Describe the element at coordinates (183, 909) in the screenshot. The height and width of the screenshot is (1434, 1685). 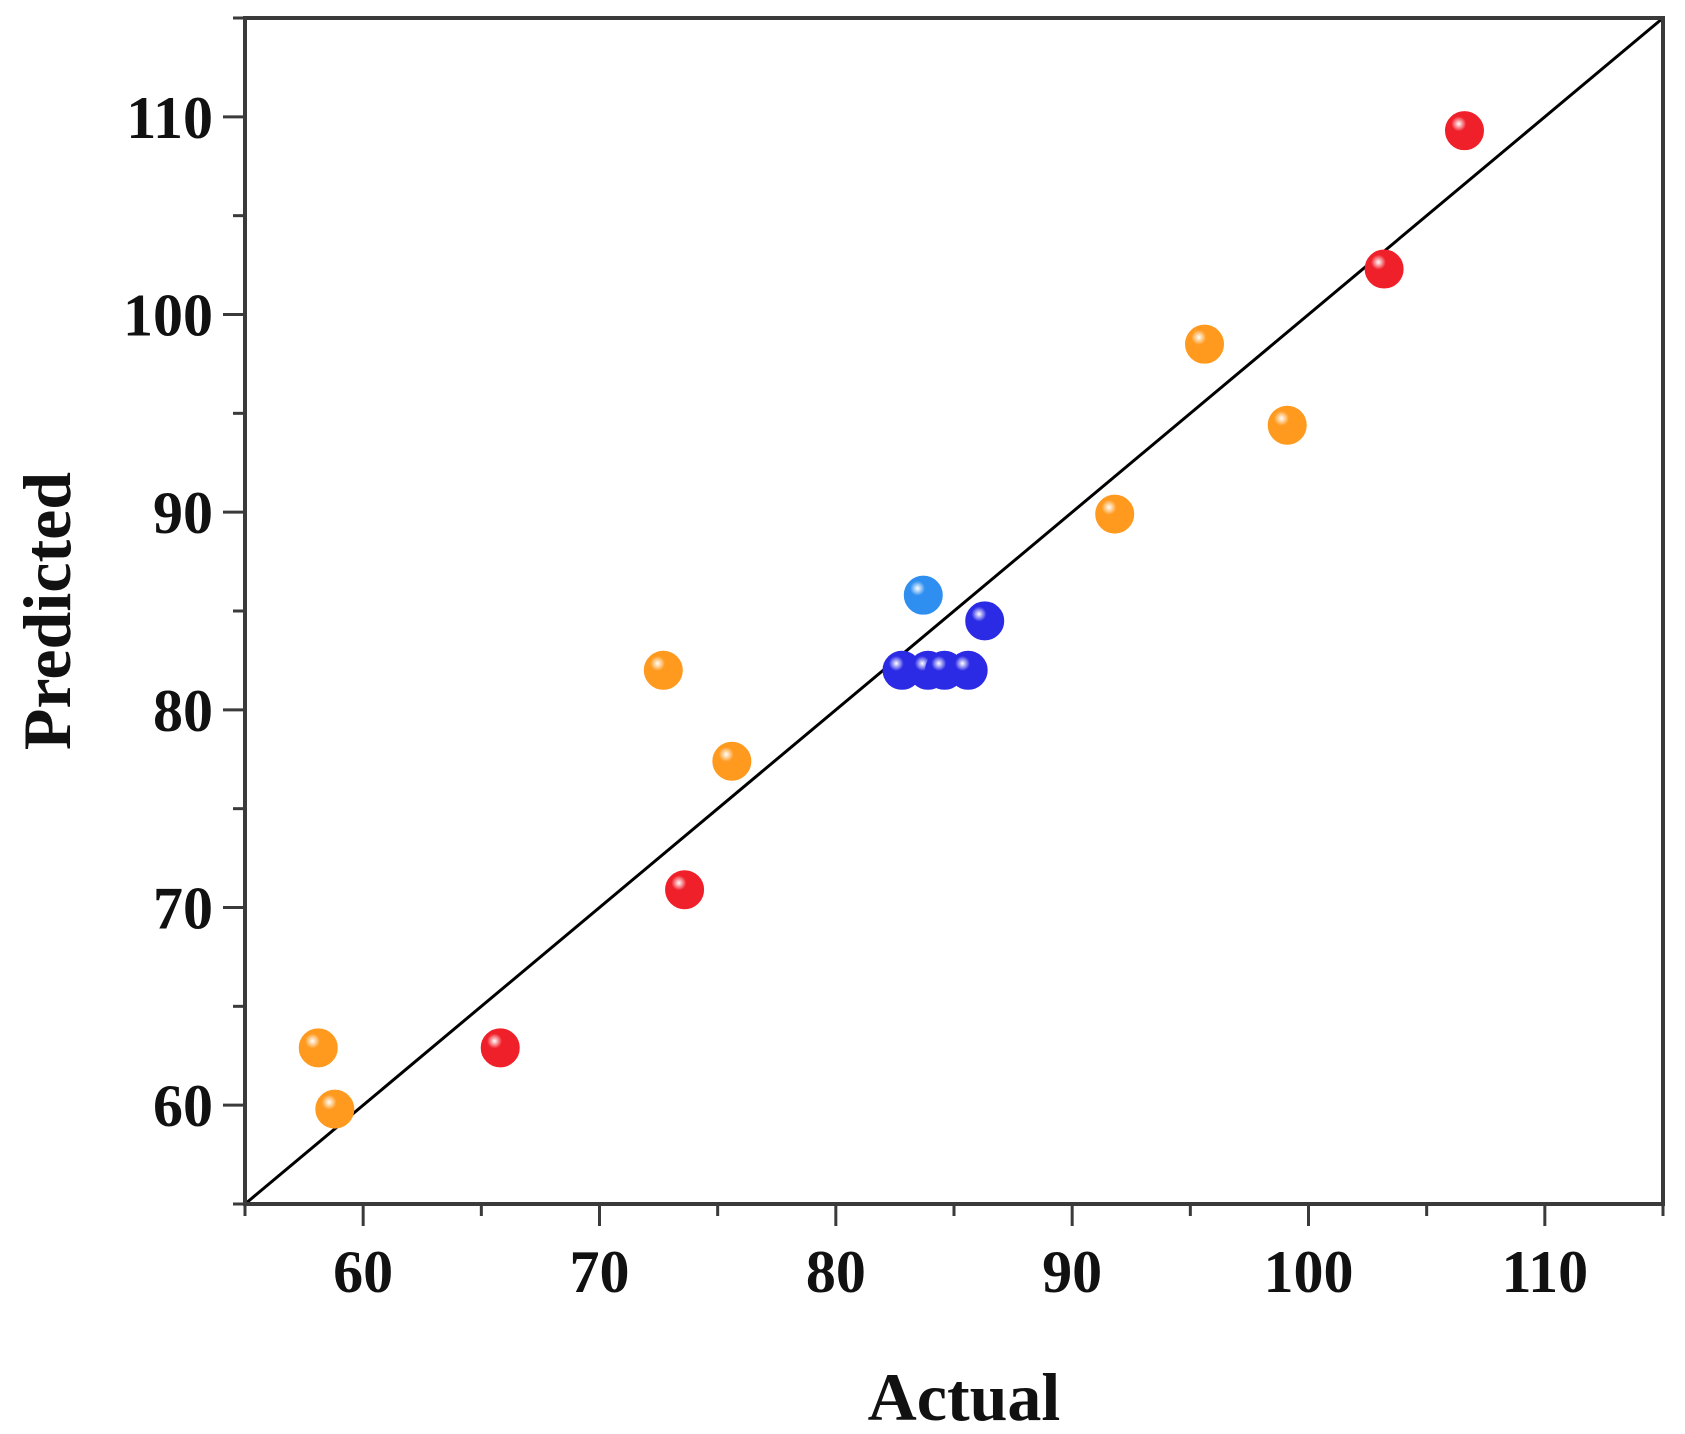
I see `y-tick-label: 70` at that location.